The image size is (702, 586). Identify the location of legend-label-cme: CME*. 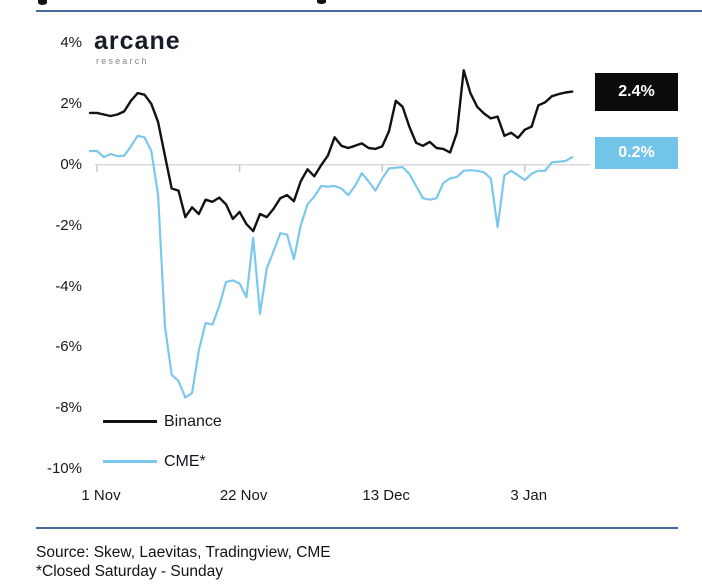
(185, 461).